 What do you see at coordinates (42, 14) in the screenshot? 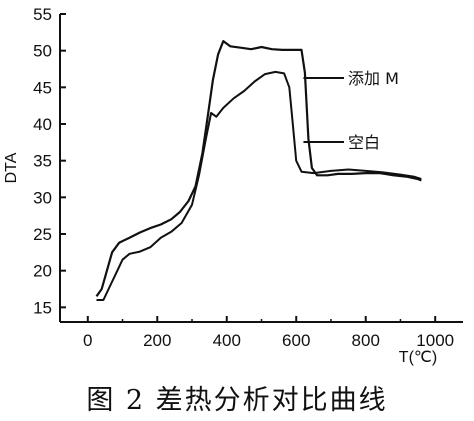
I see `y-tick-label: 55` at bounding box center [42, 14].